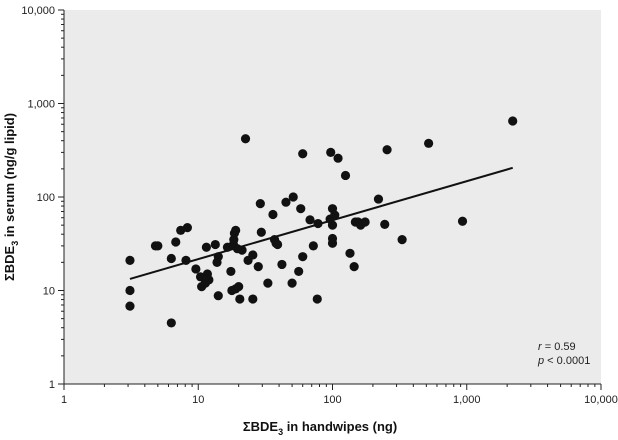 The image size is (618, 440). What do you see at coordinates (15, 243) in the screenshot?
I see `y-axis-title-subscript: 3` at bounding box center [15, 243].